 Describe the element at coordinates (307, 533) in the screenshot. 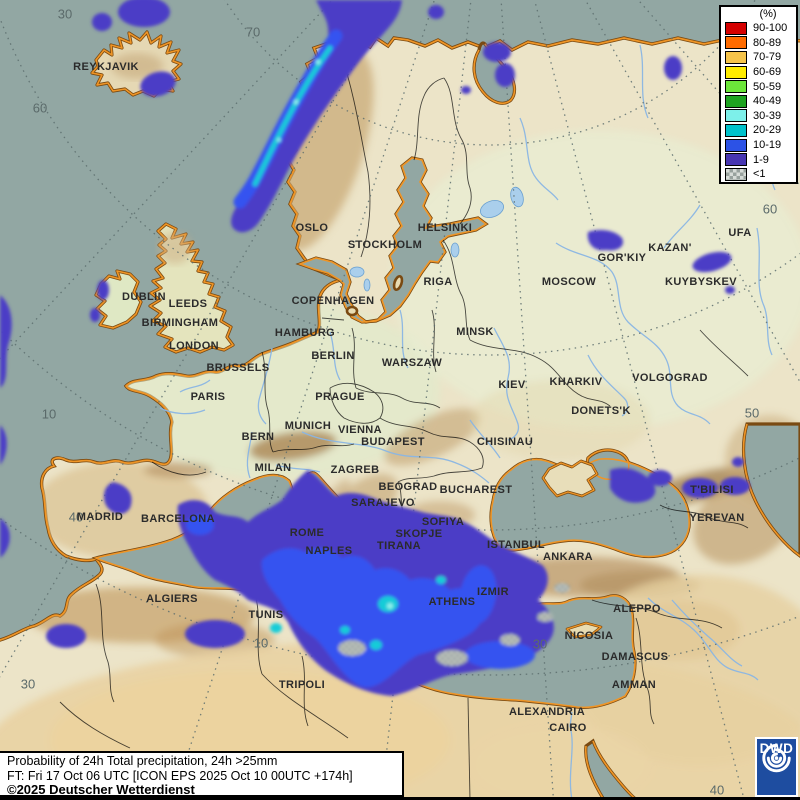

I see `city-label-rome: ROME` at that location.